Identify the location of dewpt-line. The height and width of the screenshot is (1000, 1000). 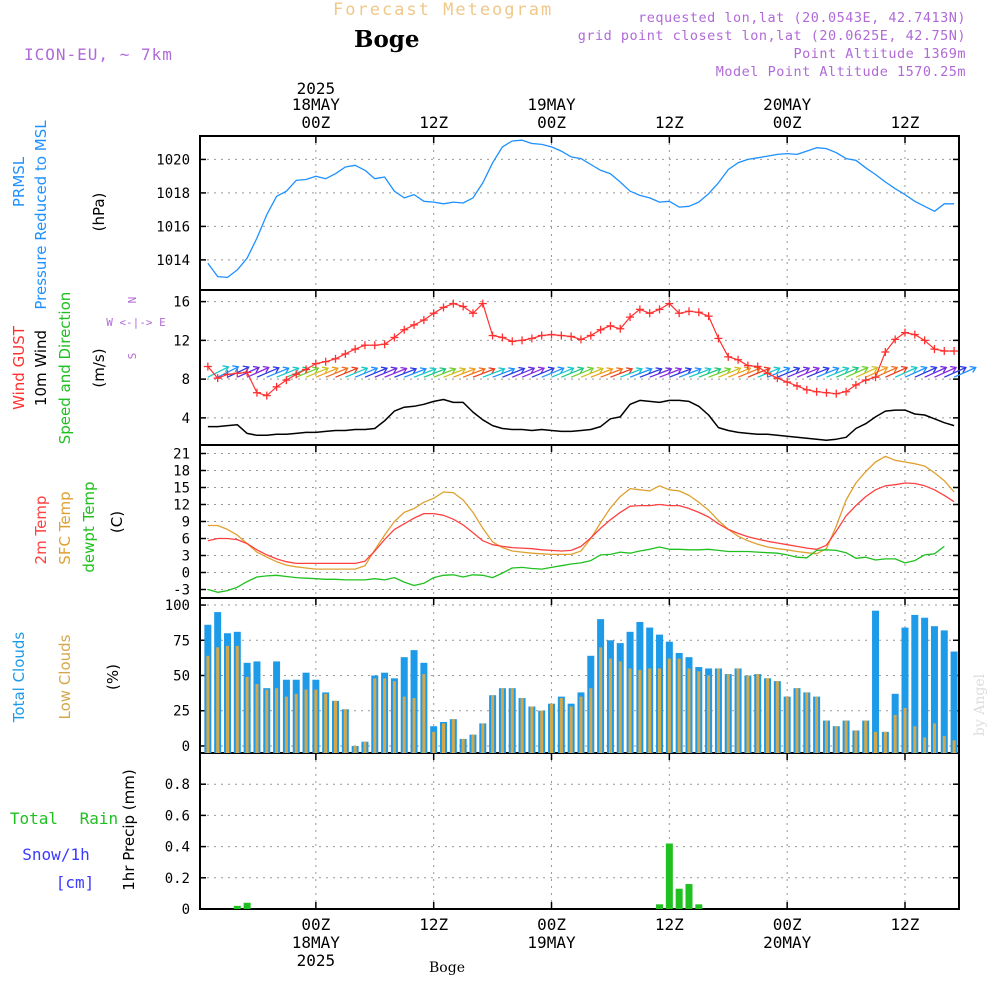
(576, 569).